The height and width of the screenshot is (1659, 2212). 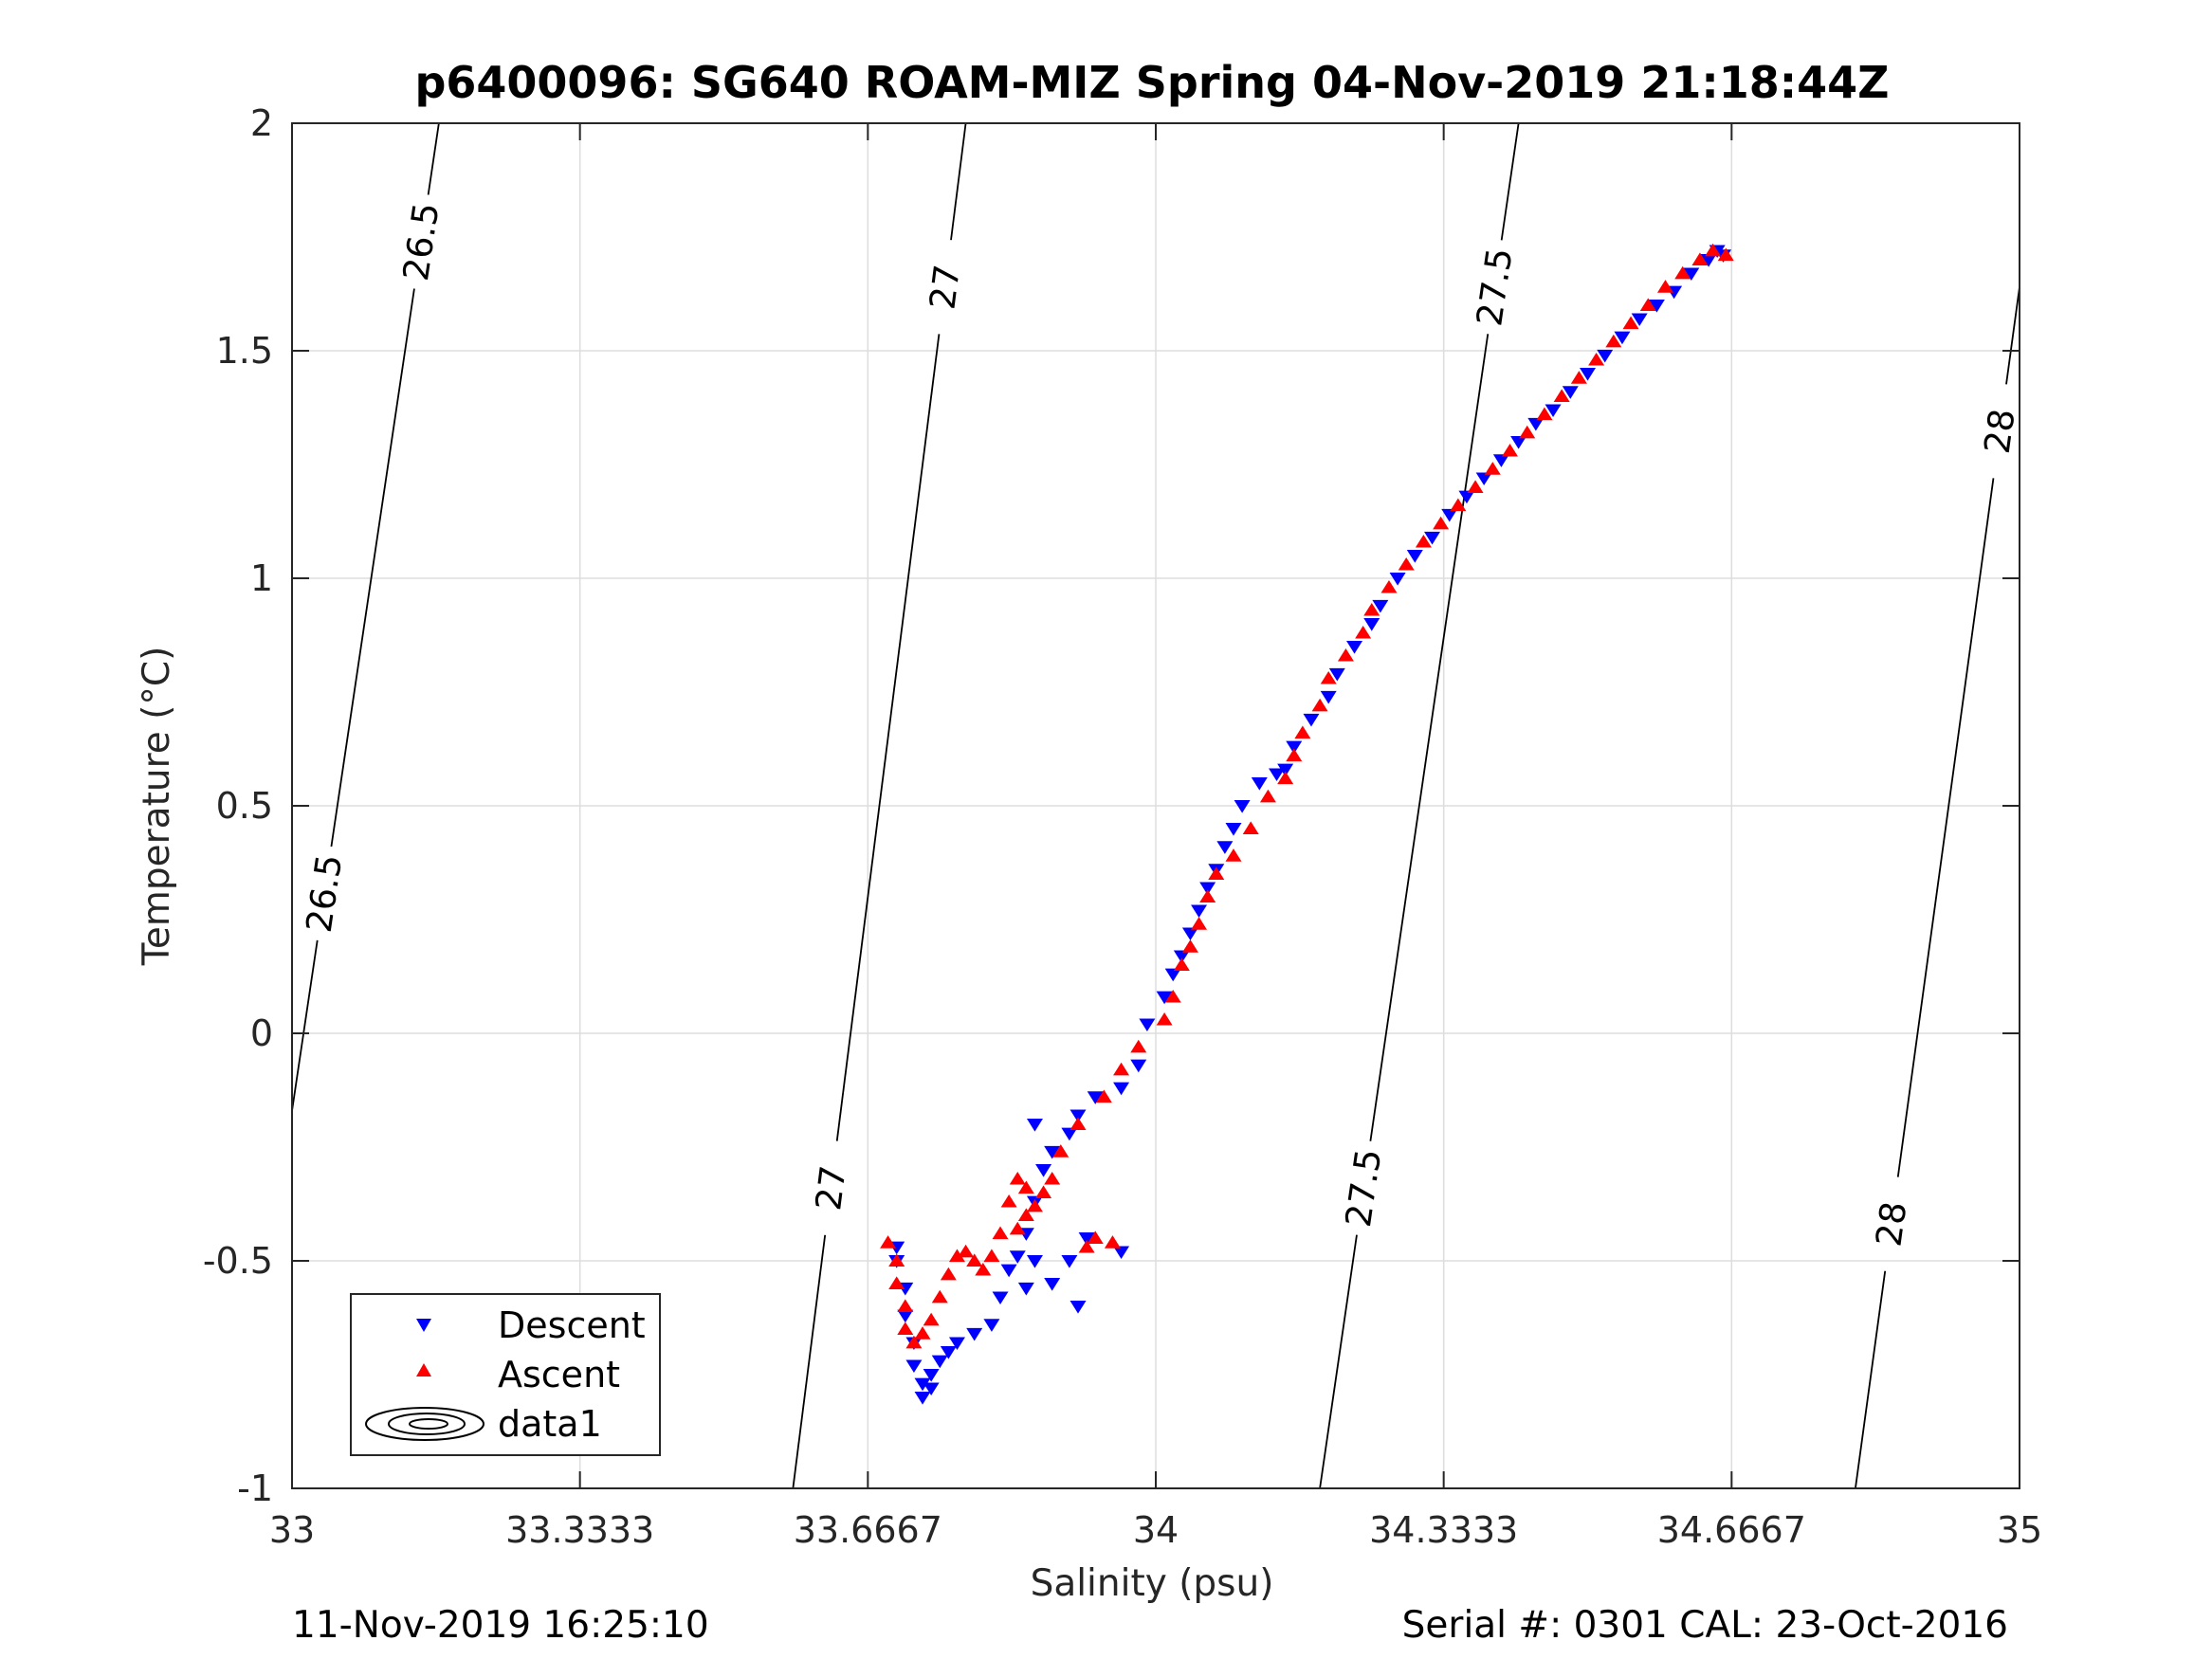 I want to click on legend-contour-label: data1, so click(x=550, y=1424).